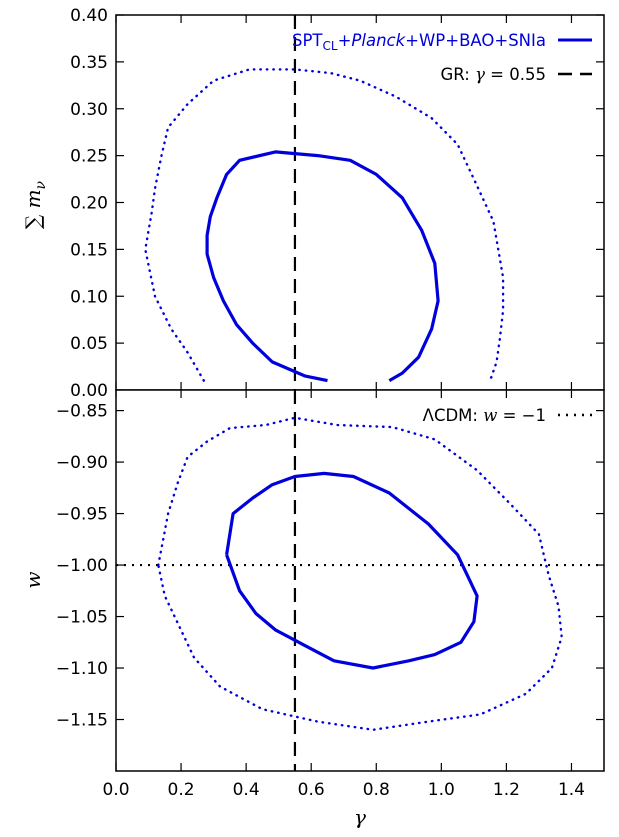 Image resolution: width=619 pixels, height=837 pixels. Describe the element at coordinates (82, 566) in the screenshot. I see `bottom-ytick-label: −1.00` at that location.